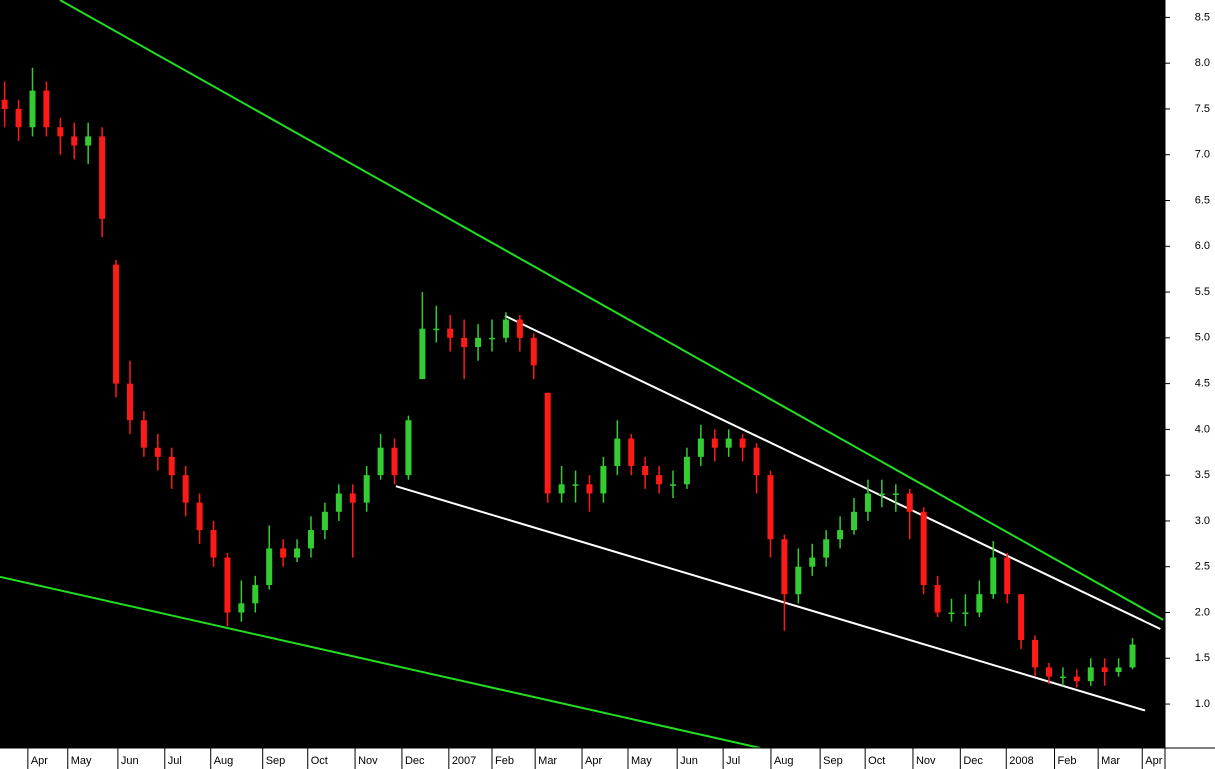 This screenshot has height=769, width=1215. I want to click on y-tick-label: 1.5, so click(1202, 658).